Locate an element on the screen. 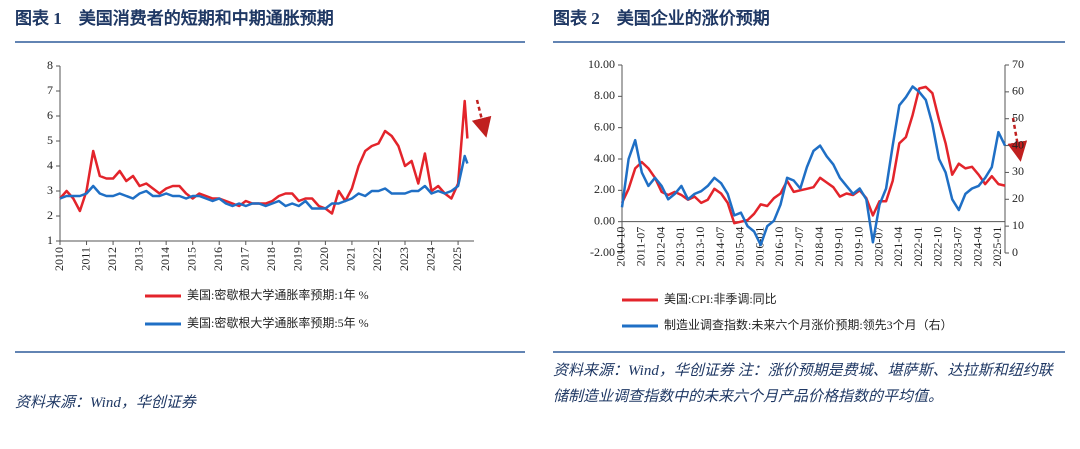  x-tick-label: 2018-04 is located at coordinates (819, 247).